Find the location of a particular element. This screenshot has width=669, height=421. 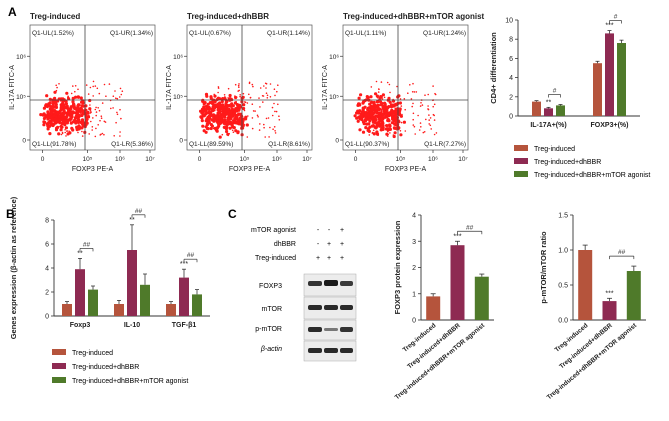

y-axis-label: IL-17A FITC-A is located at coordinates (169, 87).